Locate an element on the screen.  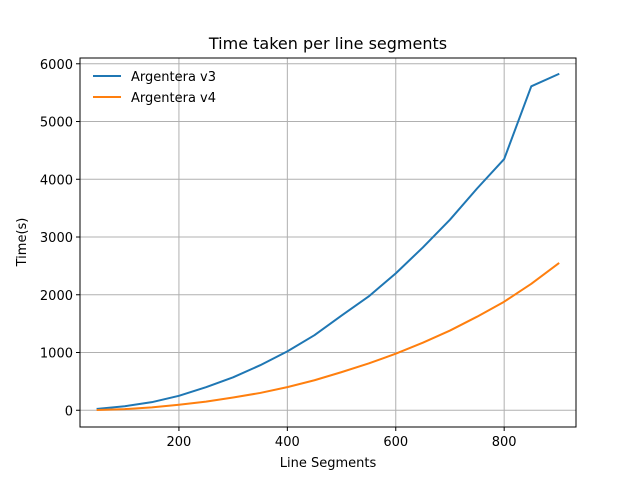
x-axis-label: Line Segments is located at coordinates (328, 463).